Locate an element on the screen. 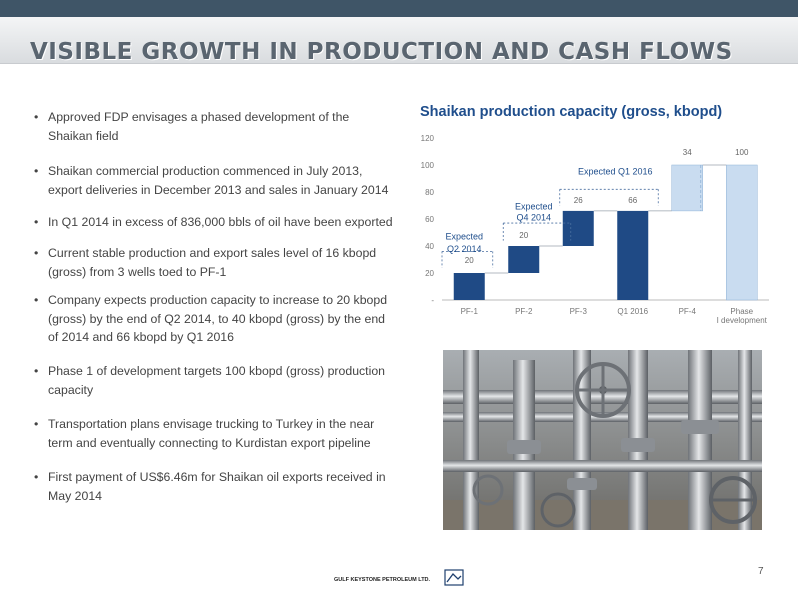 Image resolution: width=798 pixels, height=600 pixels. x-tick-label: Phase is located at coordinates (741, 311).